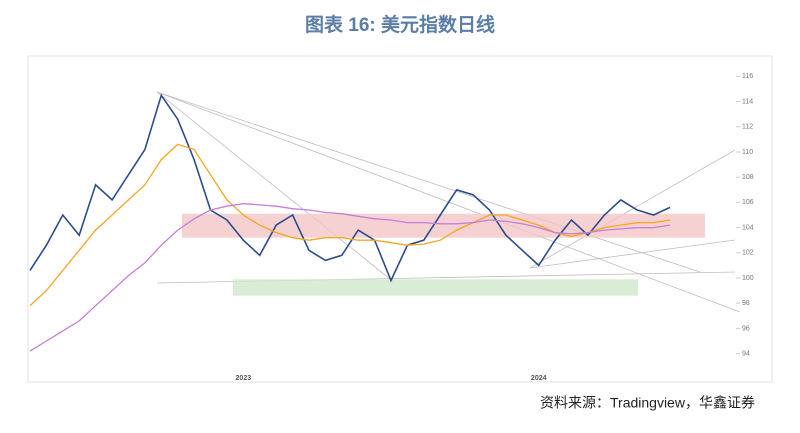  Describe the element at coordinates (747, 76) in the screenshot. I see `y-tick-label: 116` at that location.